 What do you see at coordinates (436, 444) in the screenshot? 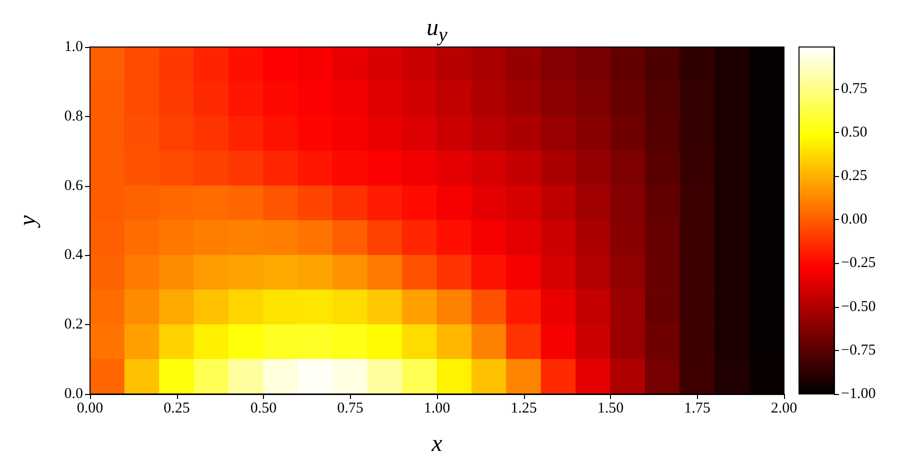
I see `x-axis-title: x` at bounding box center [436, 444].